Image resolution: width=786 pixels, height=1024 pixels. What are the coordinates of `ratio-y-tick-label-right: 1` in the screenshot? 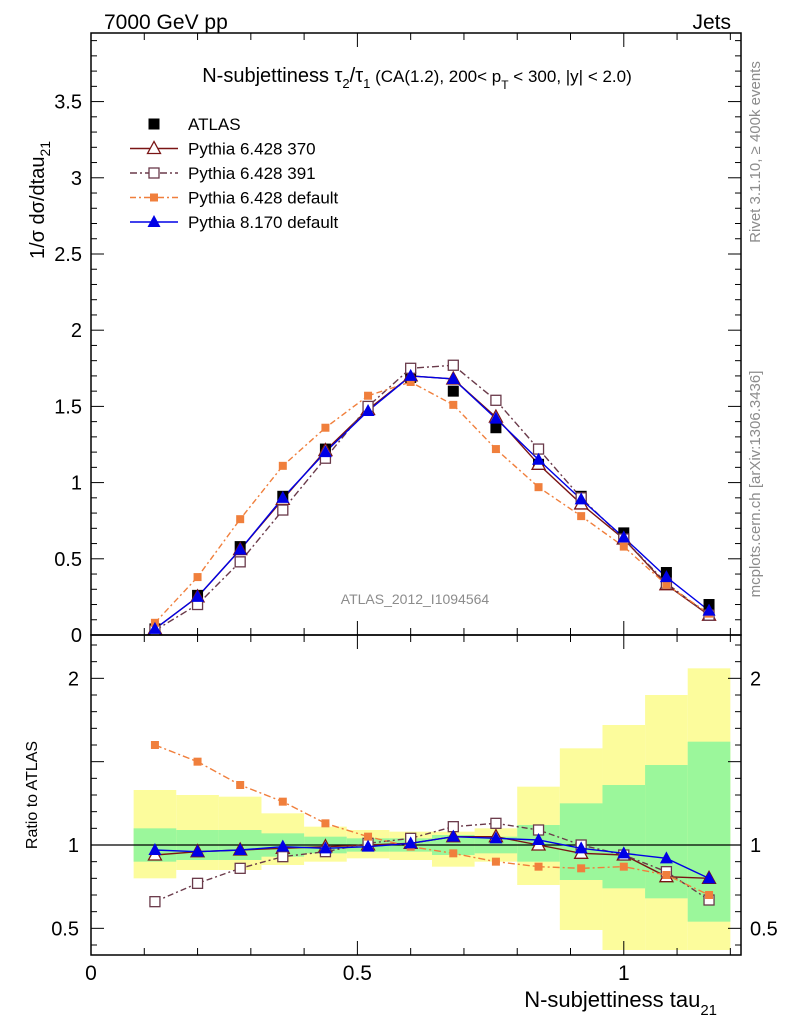 It's located at (755, 846).